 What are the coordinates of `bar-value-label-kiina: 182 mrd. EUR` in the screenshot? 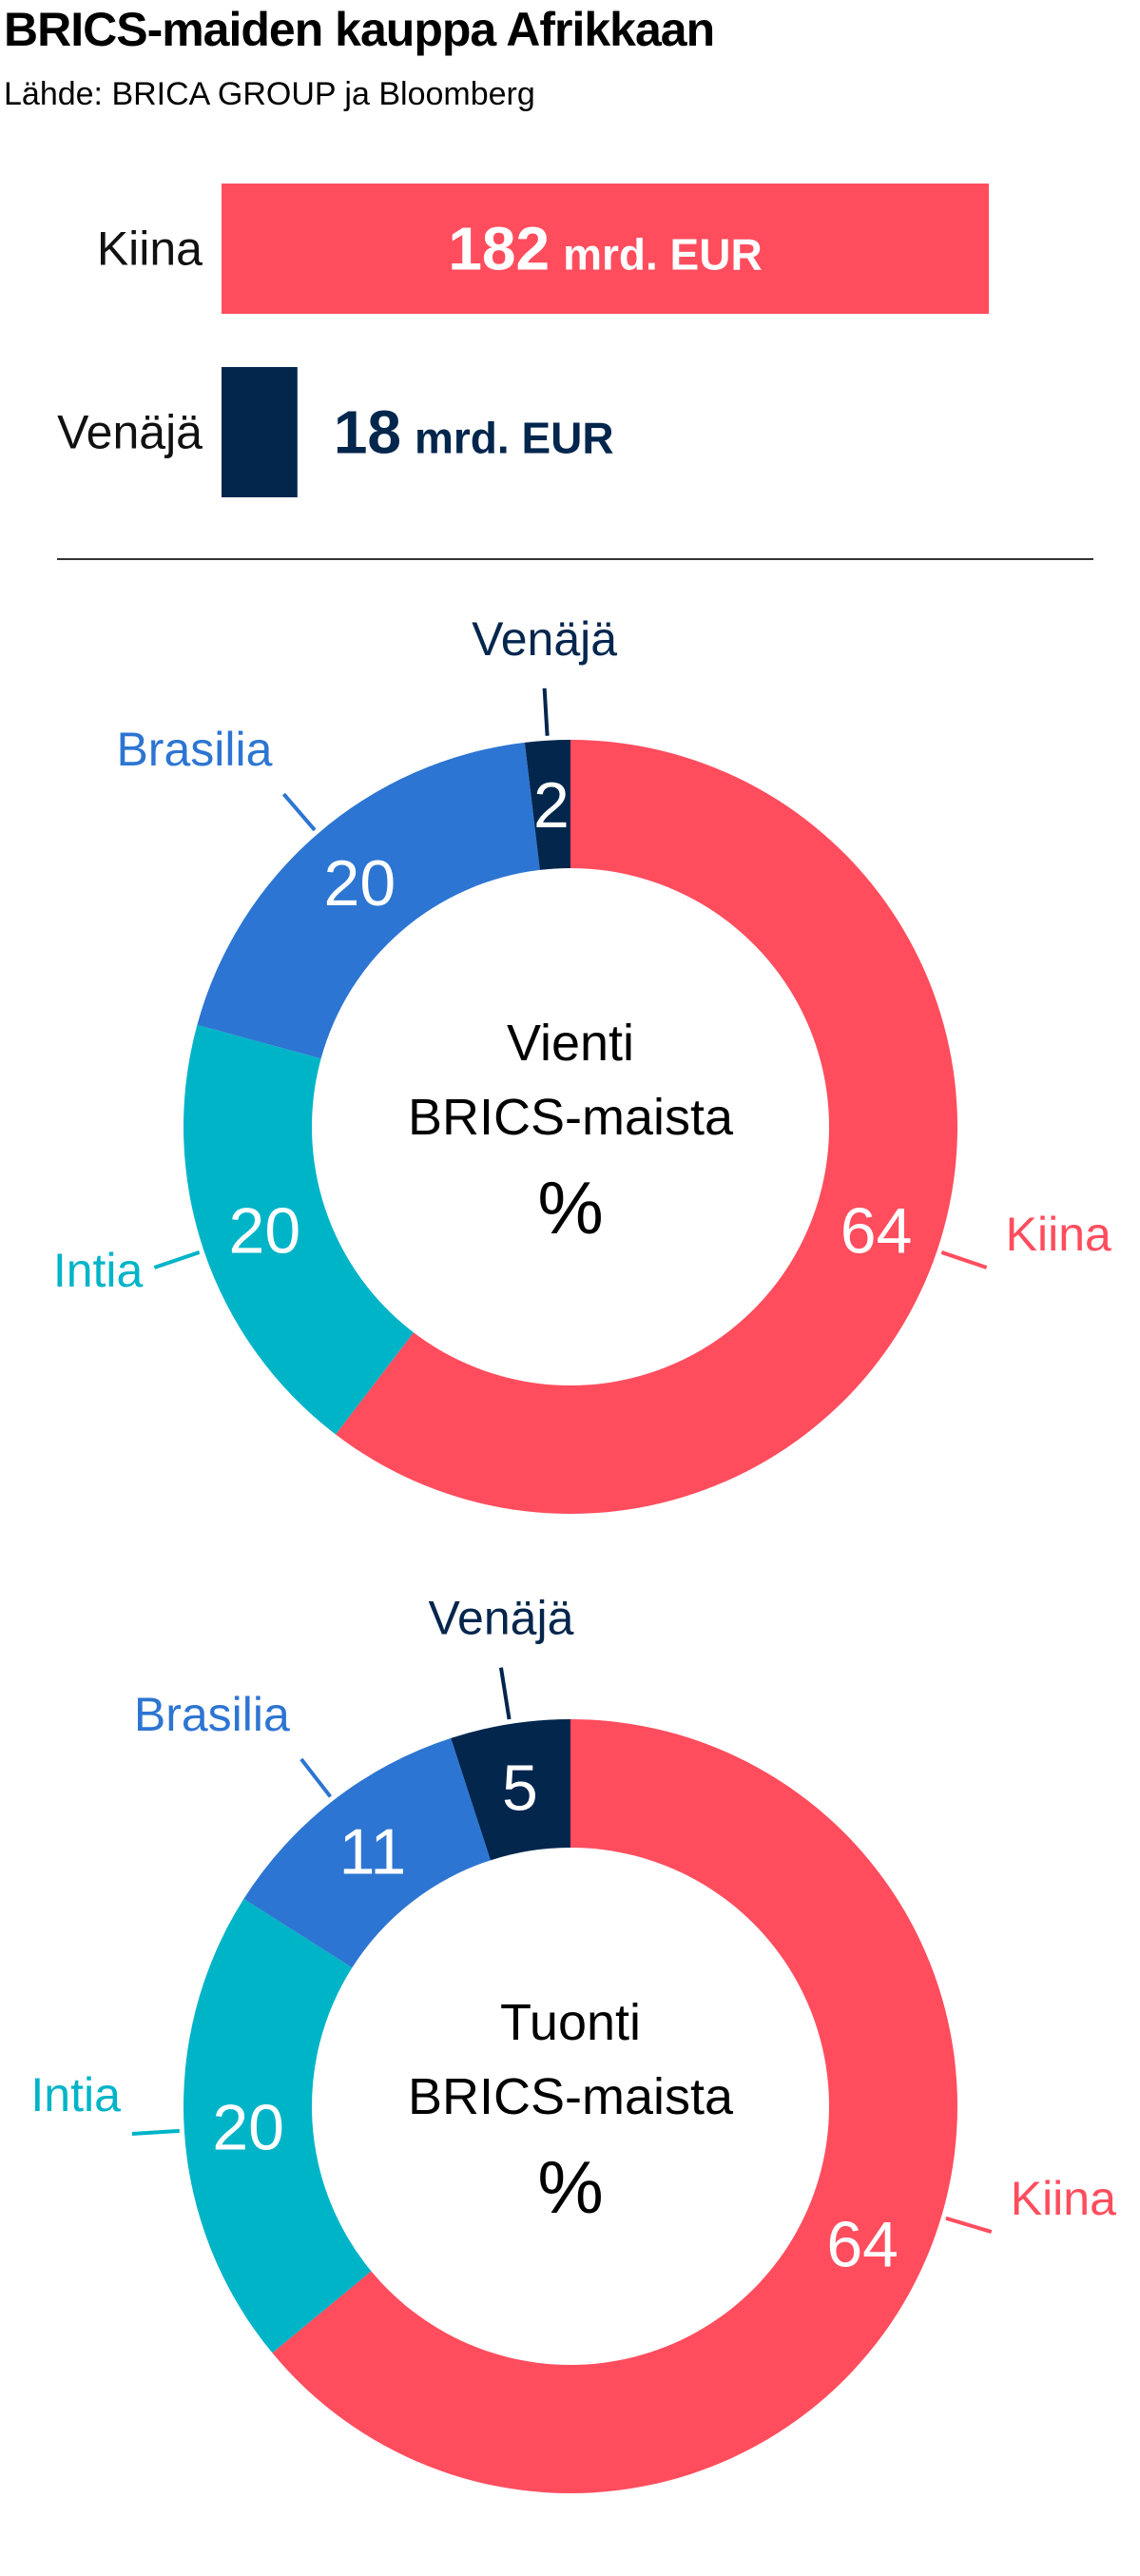 It's located at (605, 249).